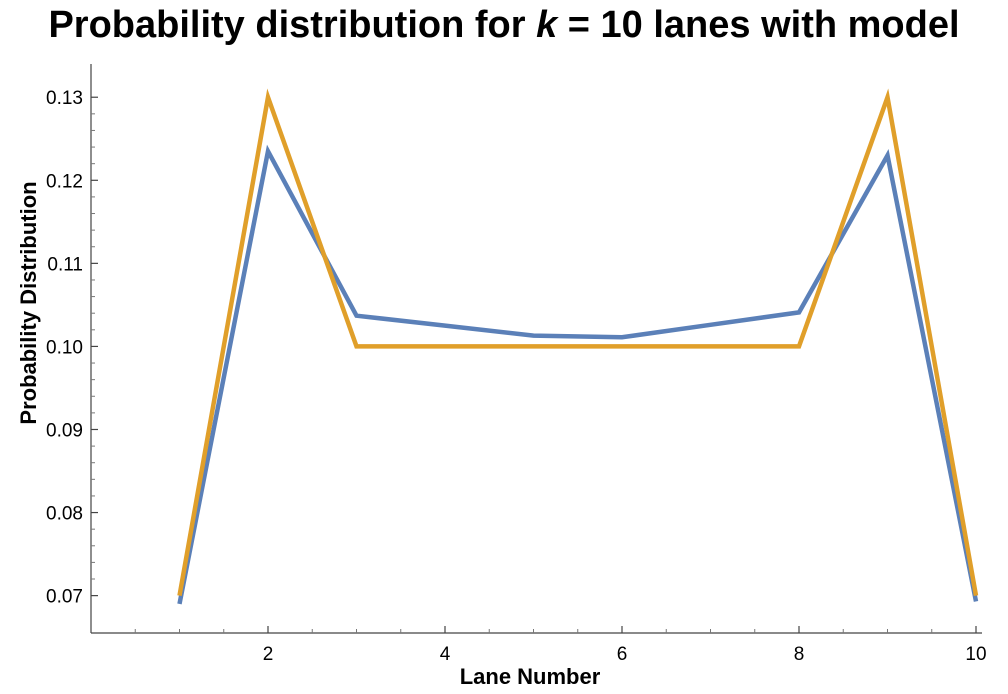 This screenshot has height=694, width=1008. What do you see at coordinates (547, 25) in the screenshot?
I see `chart-title-variable: k` at bounding box center [547, 25].